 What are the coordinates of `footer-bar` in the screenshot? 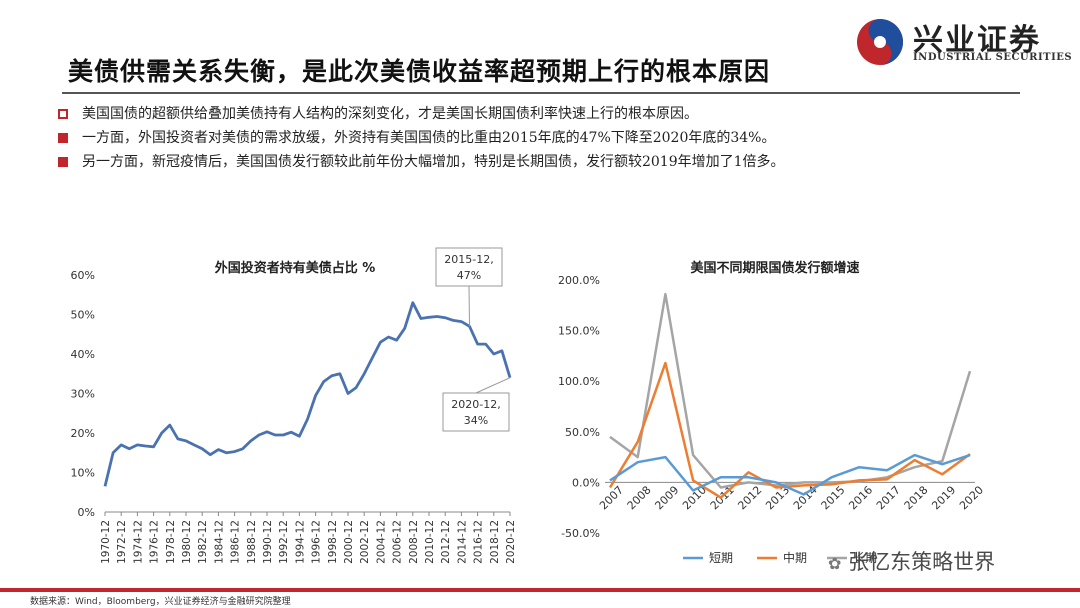 It's located at (540, 590).